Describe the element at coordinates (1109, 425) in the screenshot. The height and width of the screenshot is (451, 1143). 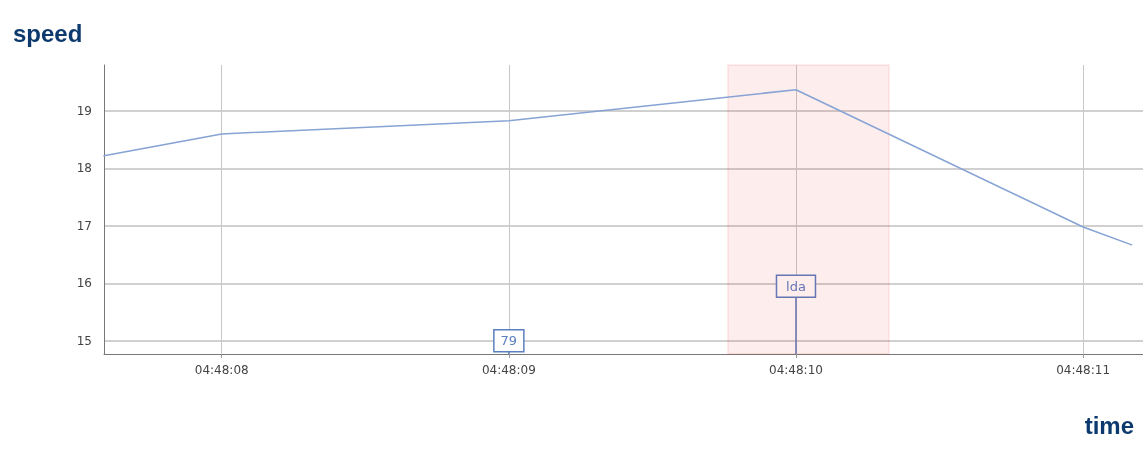
I see `x-axis-title: time` at that location.